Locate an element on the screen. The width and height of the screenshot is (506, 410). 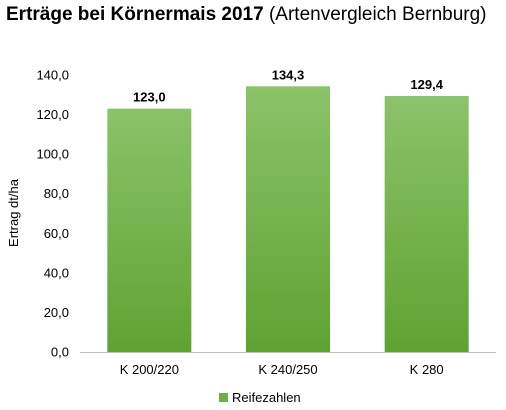
y-tick-label: 100,0 is located at coordinates (52, 154).